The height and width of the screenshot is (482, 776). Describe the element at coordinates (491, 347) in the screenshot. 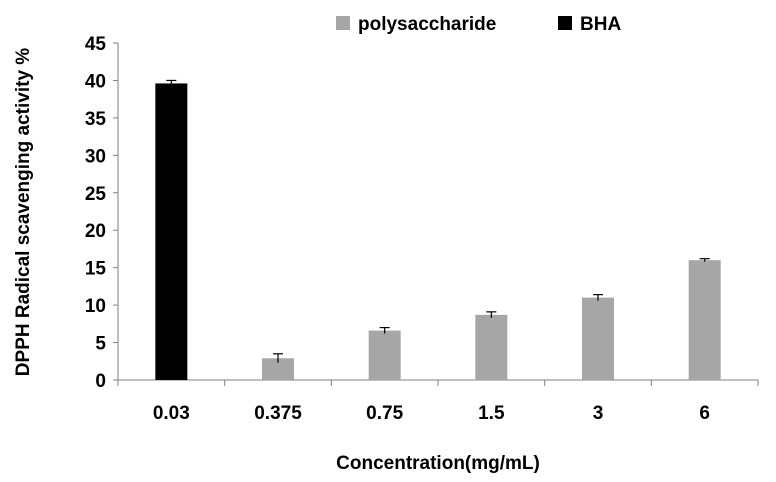

I see `bar-polysaccharide-1.5` at that location.